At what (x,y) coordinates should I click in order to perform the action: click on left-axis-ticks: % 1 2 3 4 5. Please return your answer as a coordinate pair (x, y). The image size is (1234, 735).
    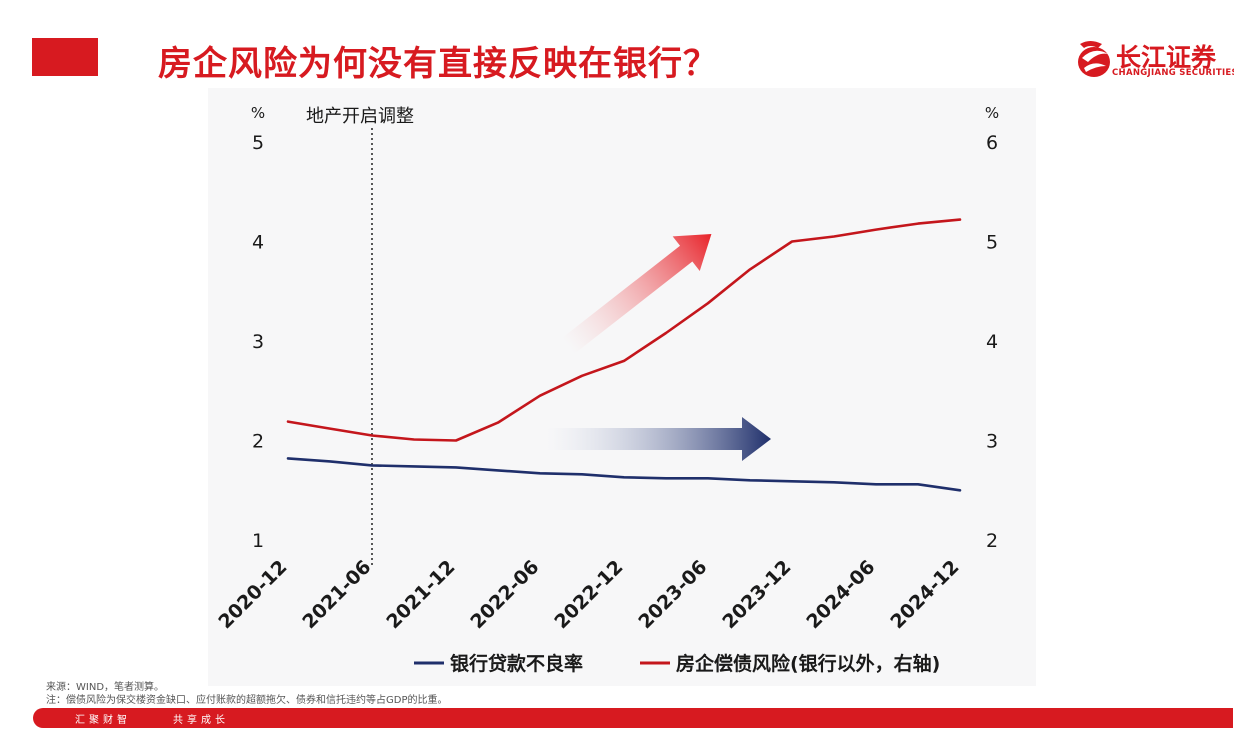
    Looking at the image, I should click on (258, 328).